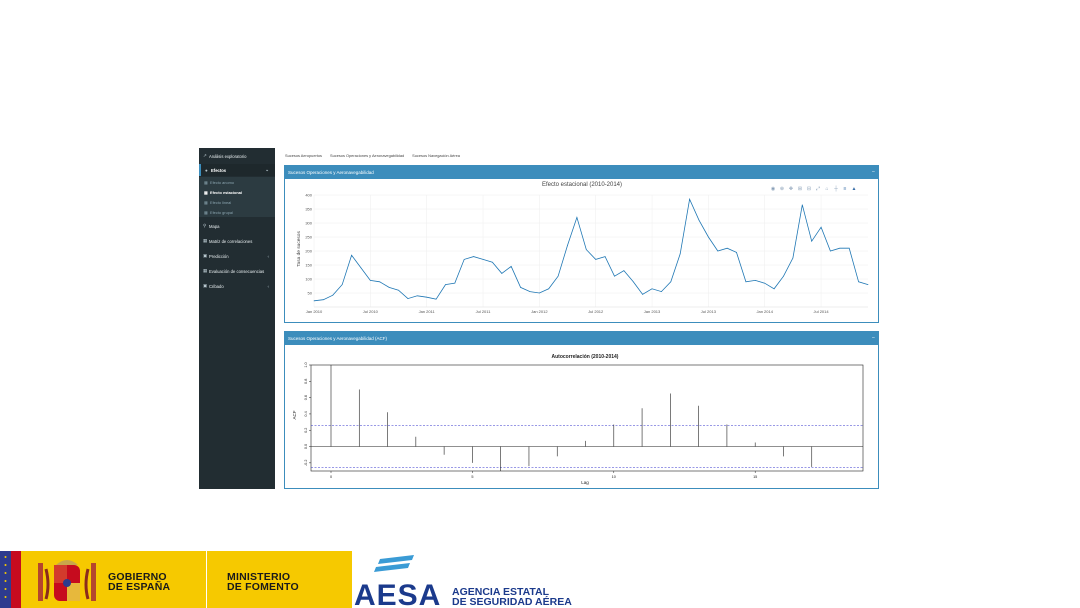 This screenshot has width=1080, height=608. Describe the element at coordinates (308, 223) in the screenshot. I see `y-tick-label: 300` at that location.